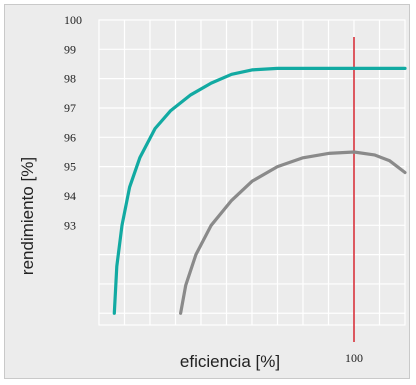 The height and width of the screenshot is (385, 416). Describe the element at coordinates (70, 79) in the screenshot. I see `y-tick-label: 98` at that location.